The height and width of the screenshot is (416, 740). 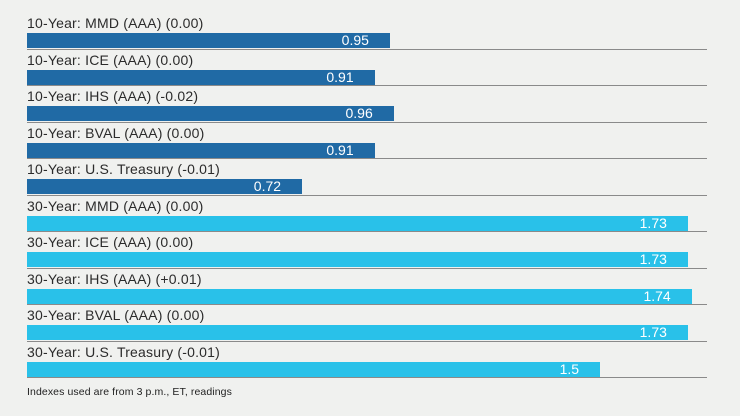 What do you see at coordinates (124, 169) in the screenshot?
I see `bar-label: 10-Year: U.S. Treasury (-0.01)` at bounding box center [124, 169].